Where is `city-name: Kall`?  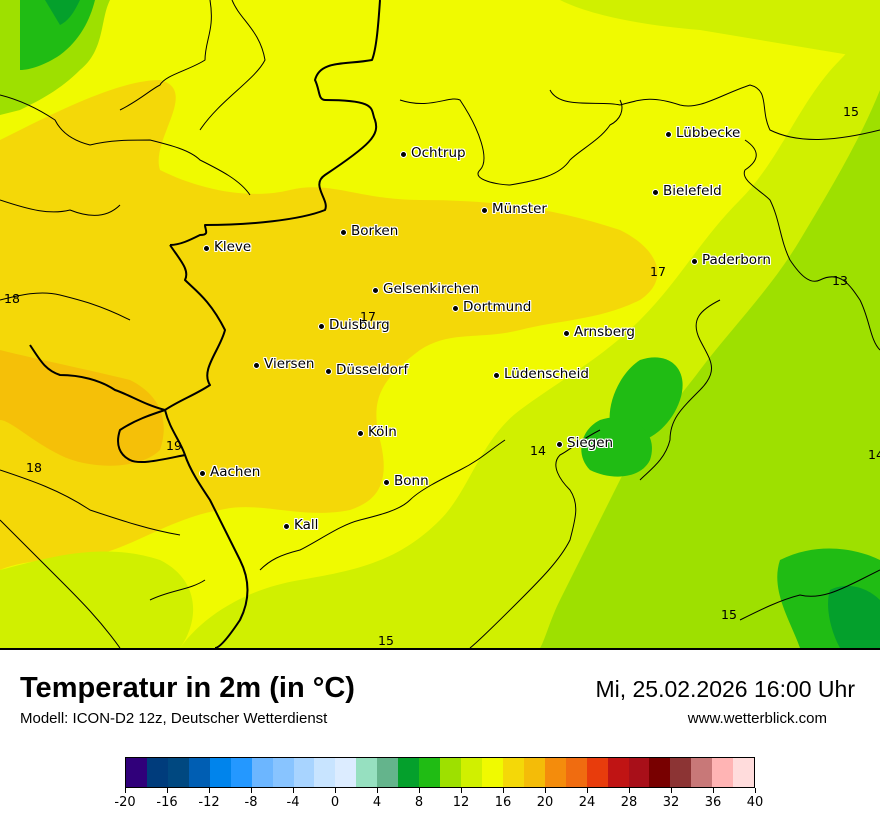 city-name: Kall is located at coordinates (306, 525).